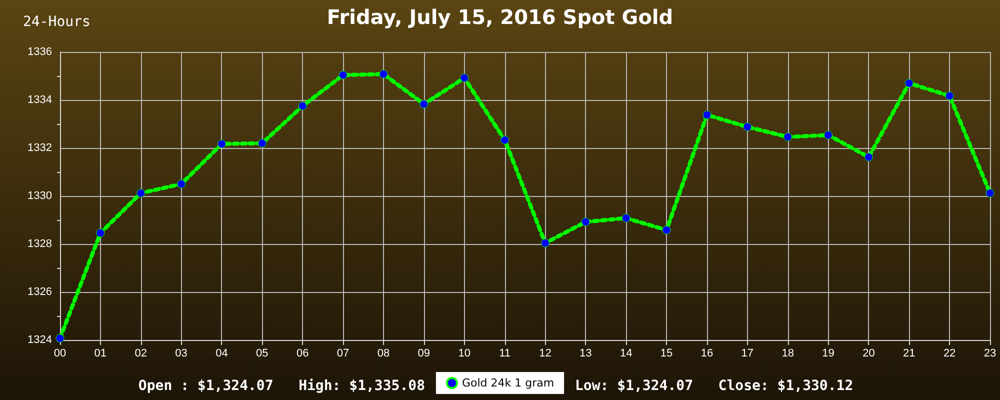 Image resolution: width=1000 pixels, height=400 pixels. I want to click on y-tick-label: 1330, so click(40, 196).